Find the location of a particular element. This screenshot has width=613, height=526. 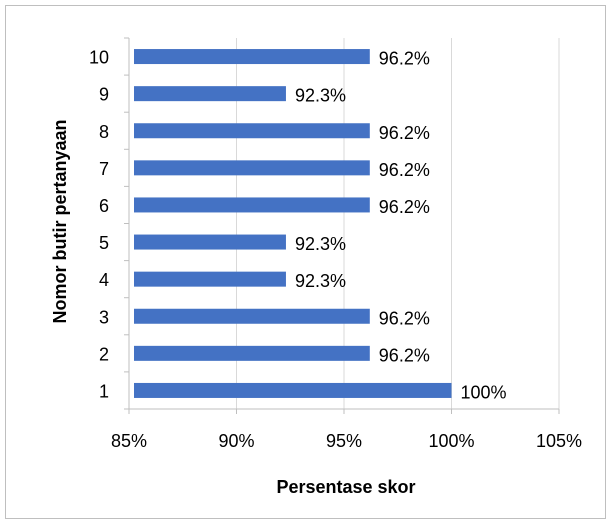

y-tick-label-6: 6 is located at coordinates (104, 206).